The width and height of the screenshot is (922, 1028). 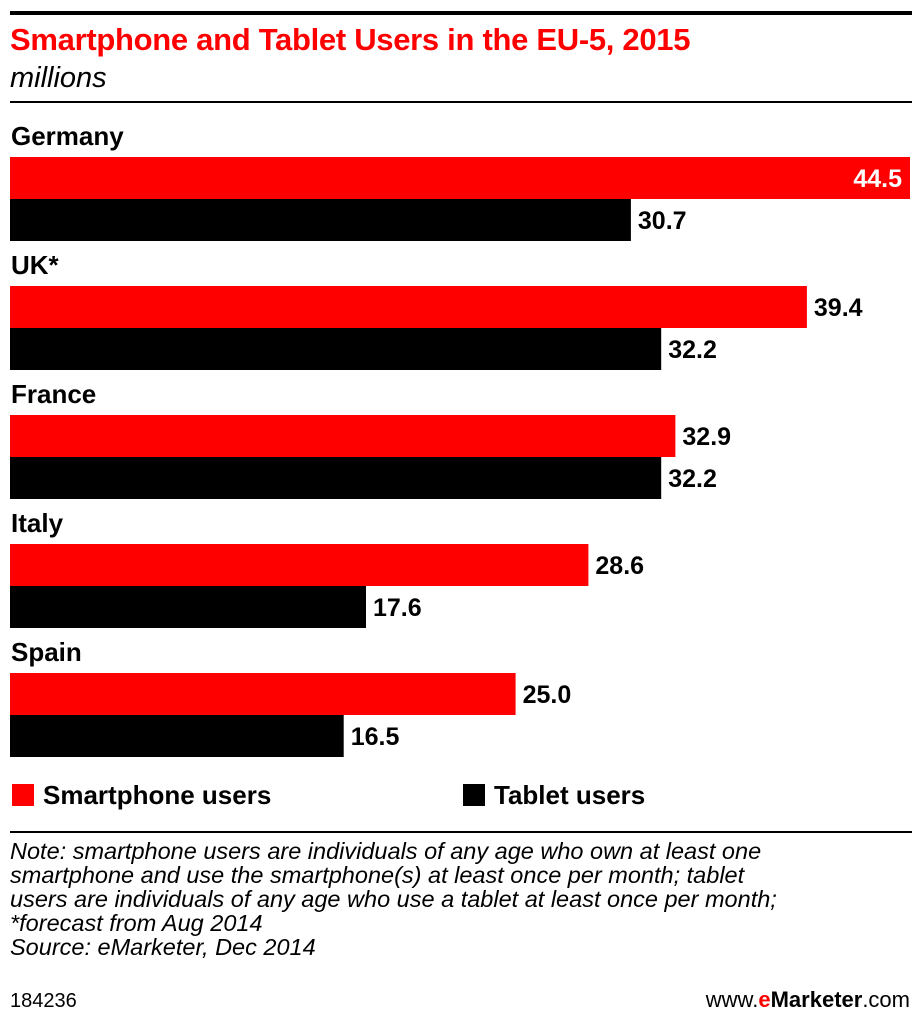 What do you see at coordinates (461, 832) in the screenshot?
I see `notes-divider` at bounding box center [461, 832].